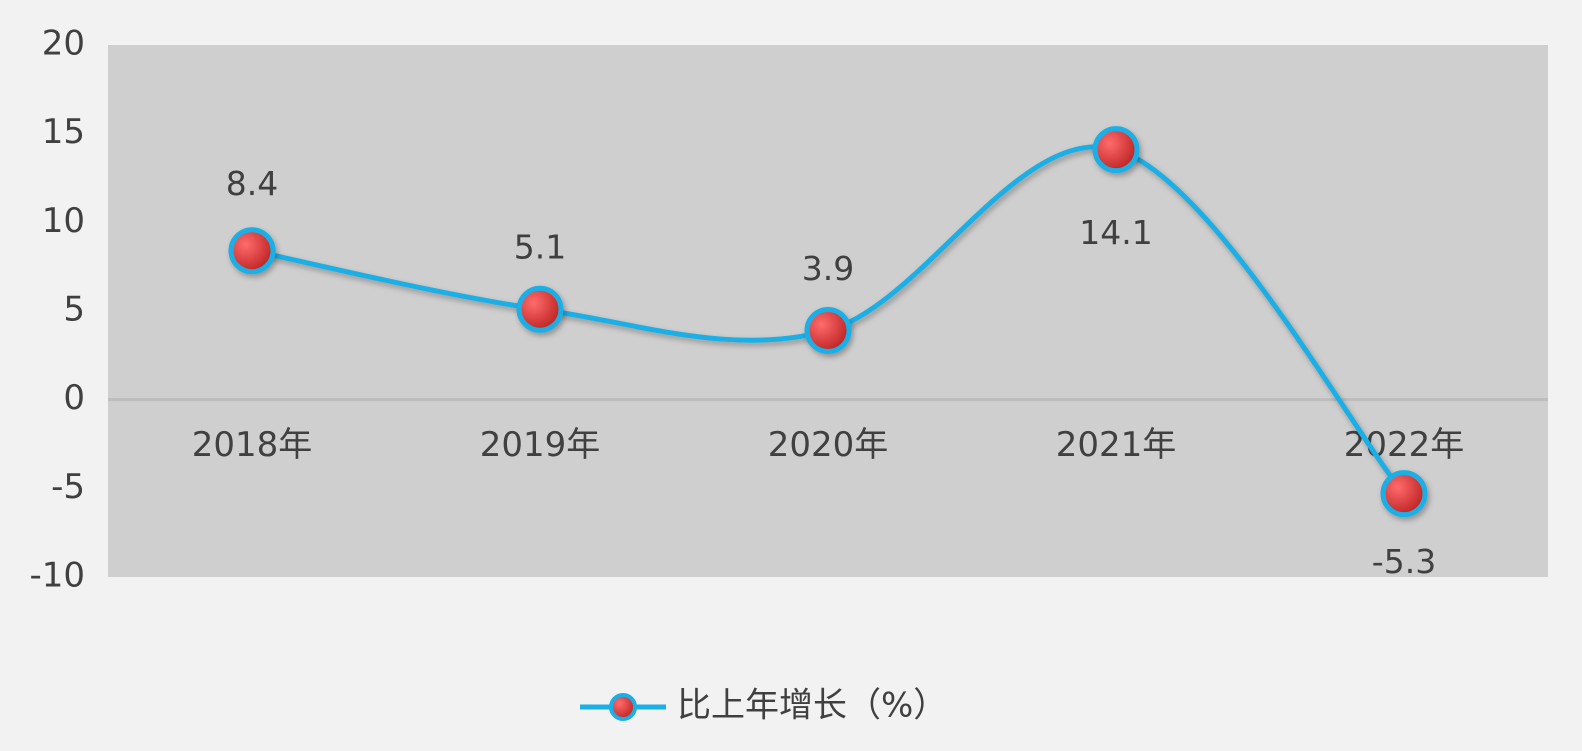 This screenshot has height=751, width=1582. Describe the element at coordinates (1404, 561) in the screenshot. I see `data-label: -5.3` at that location.